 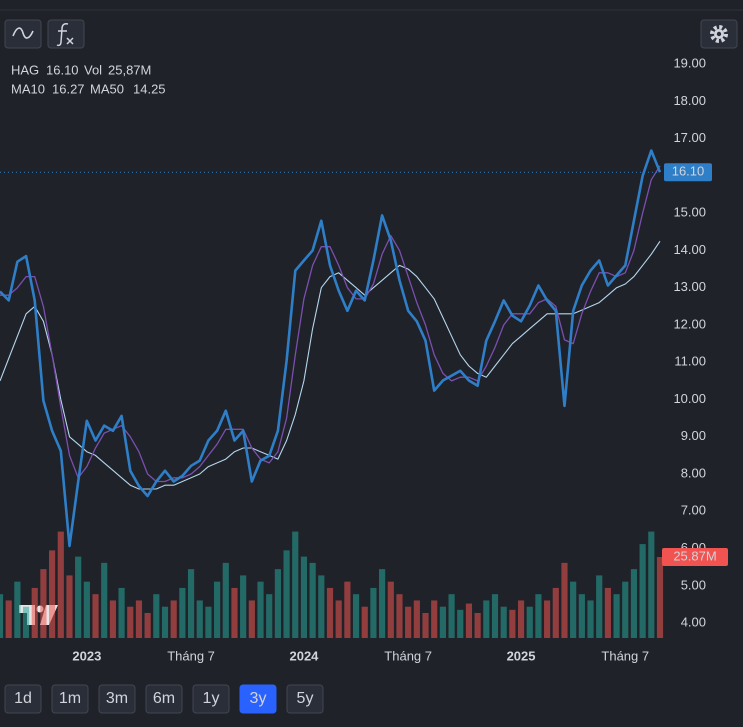 I want to click on legend-value: 25,87M, so click(x=129, y=69).